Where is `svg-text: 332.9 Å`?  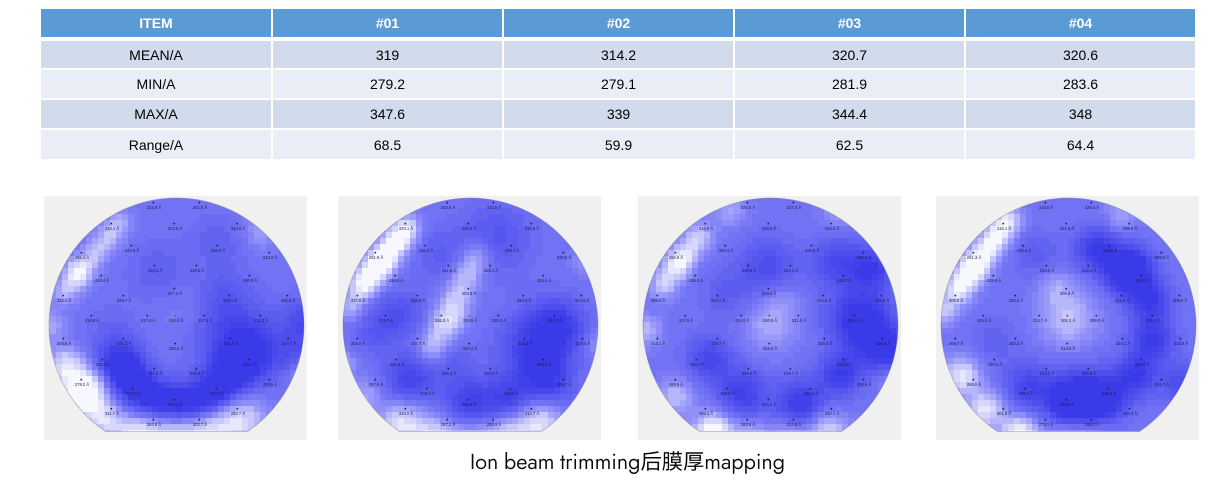 svg-text: 332.9 Å is located at coordinates (494, 207).